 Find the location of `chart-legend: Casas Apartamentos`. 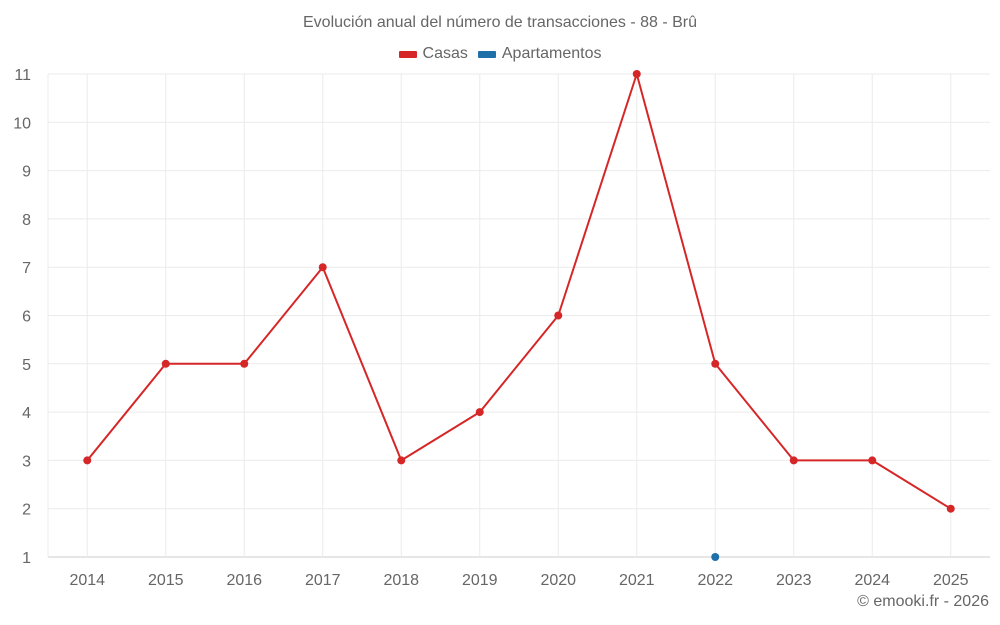

chart-legend: Casas Apartamentos is located at coordinates (500, 54).